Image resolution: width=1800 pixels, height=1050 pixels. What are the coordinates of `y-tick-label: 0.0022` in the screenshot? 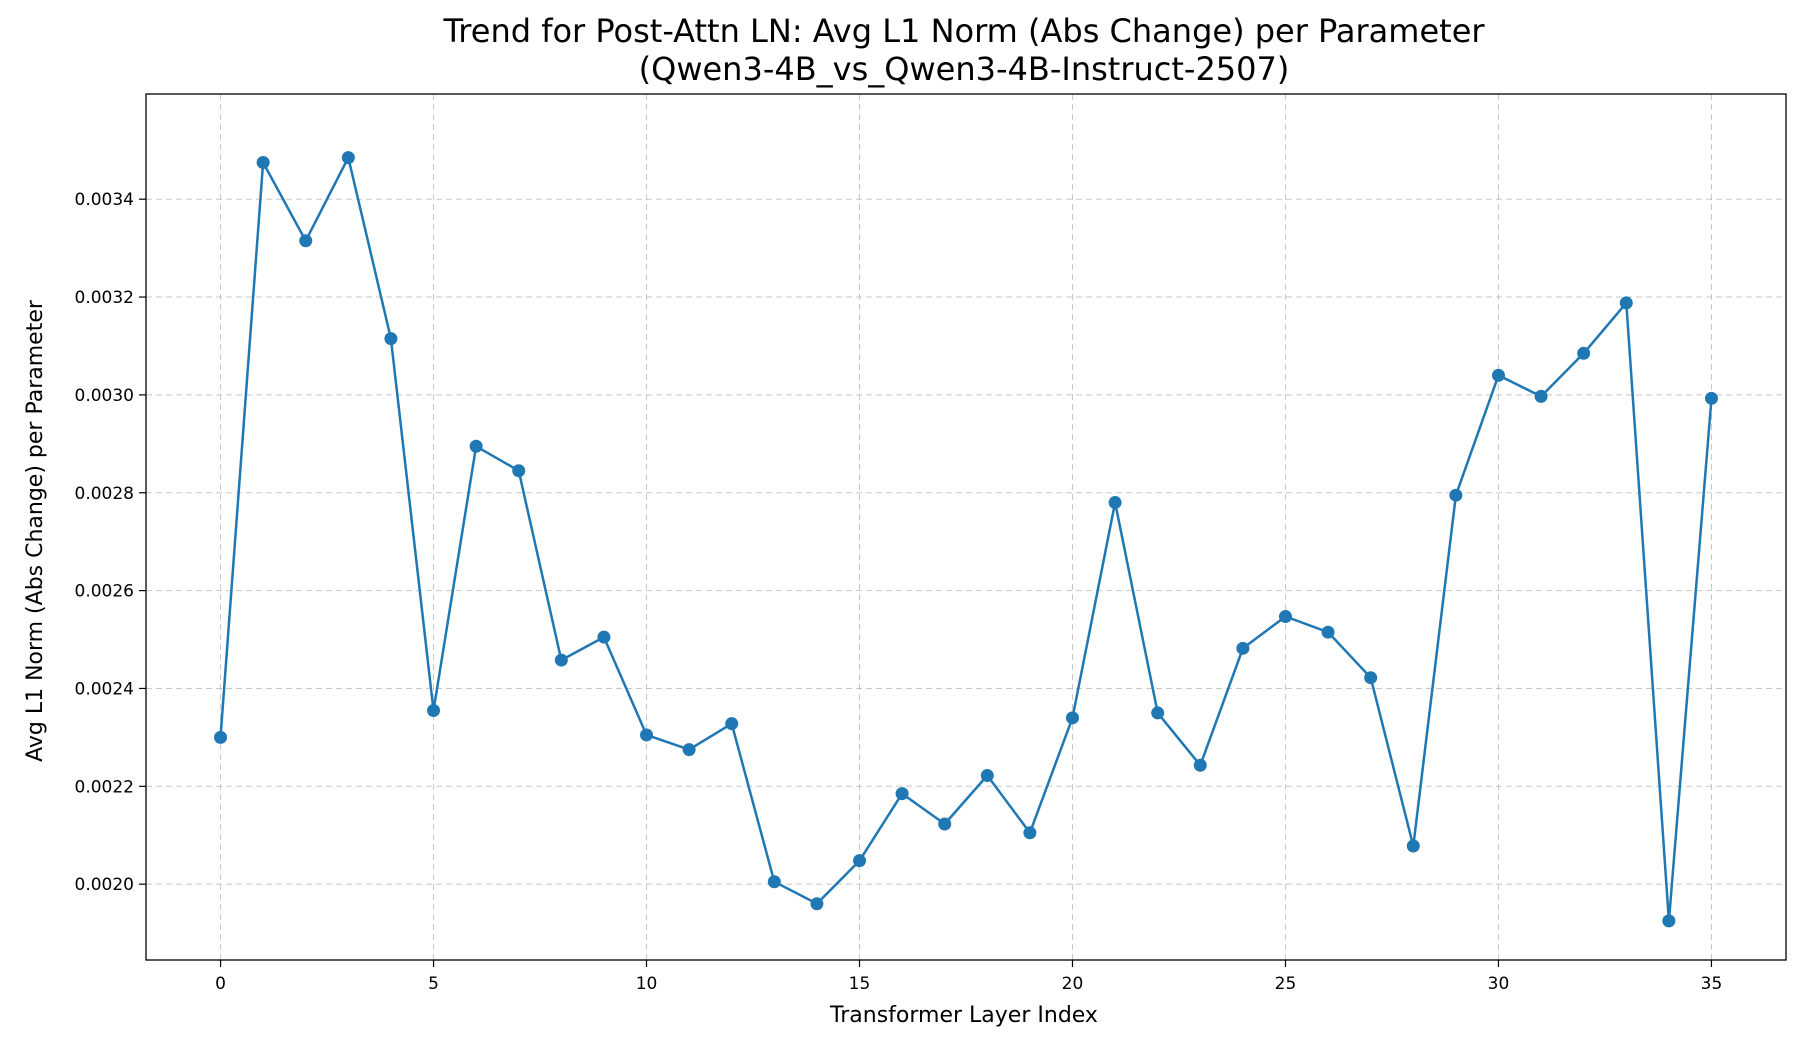 It's located at (104, 787).